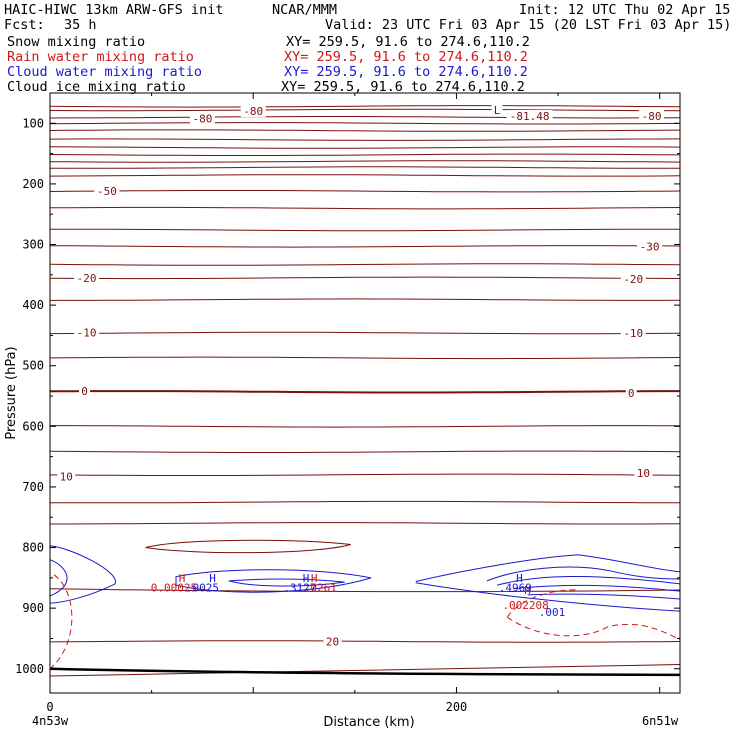 Image resolution: width=740 pixels, height=740 pixels. I want to click on temperature-label: -50, so click(107, 191).